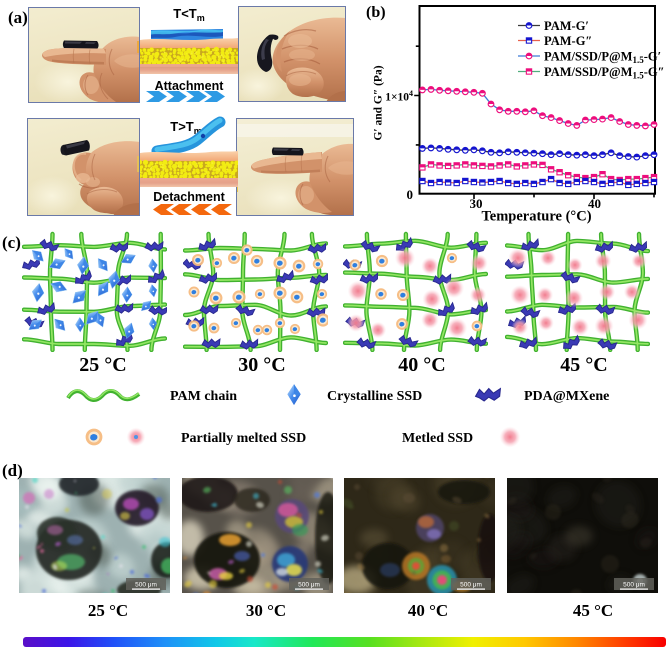 The image size is (666, 647). Describe the element at coordinates (189, 197) in the screenshot. I see `svg-text: Detachment` at that location.